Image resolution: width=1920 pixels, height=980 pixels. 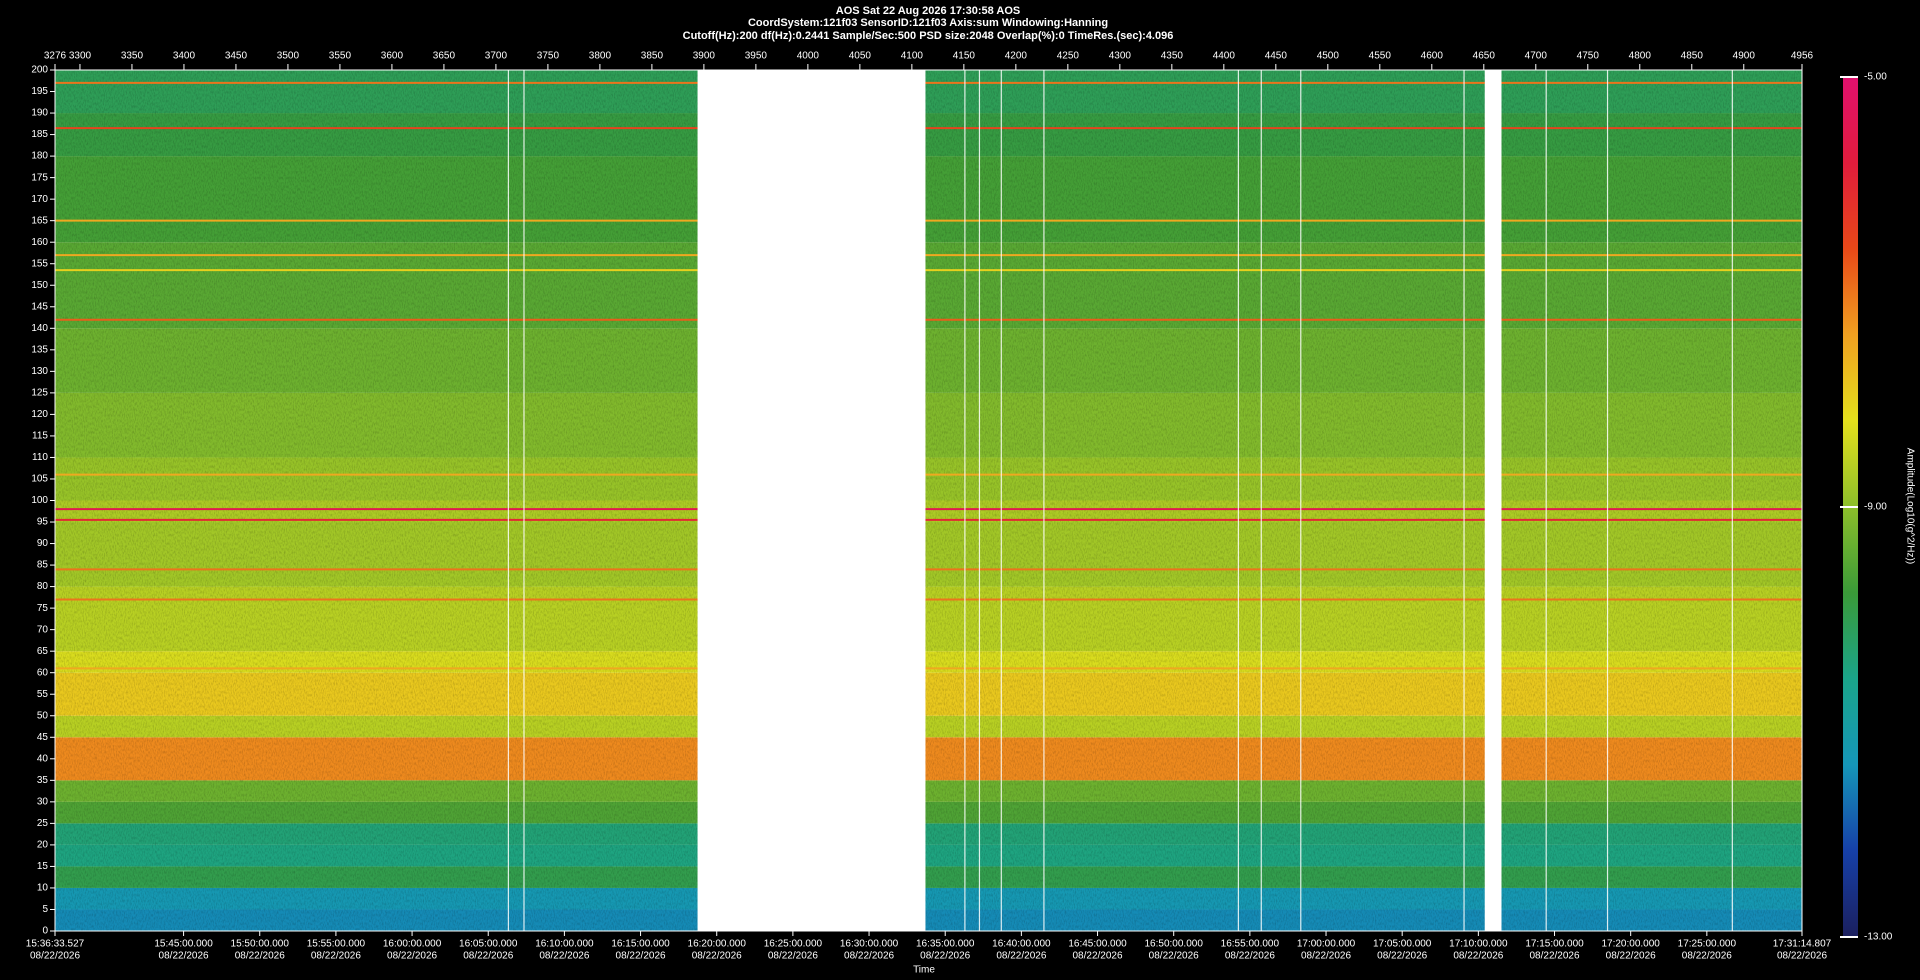 I want to click on y-tick-label: 135, so click(x=39, y=349).